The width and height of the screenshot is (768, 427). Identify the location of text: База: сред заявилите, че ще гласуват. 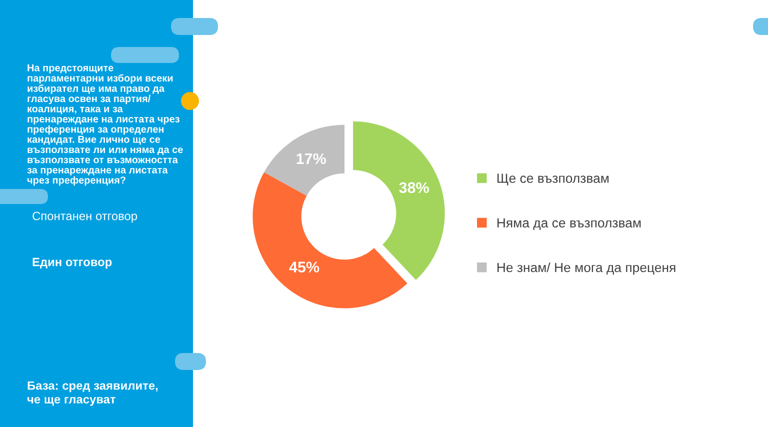
(92, 393).